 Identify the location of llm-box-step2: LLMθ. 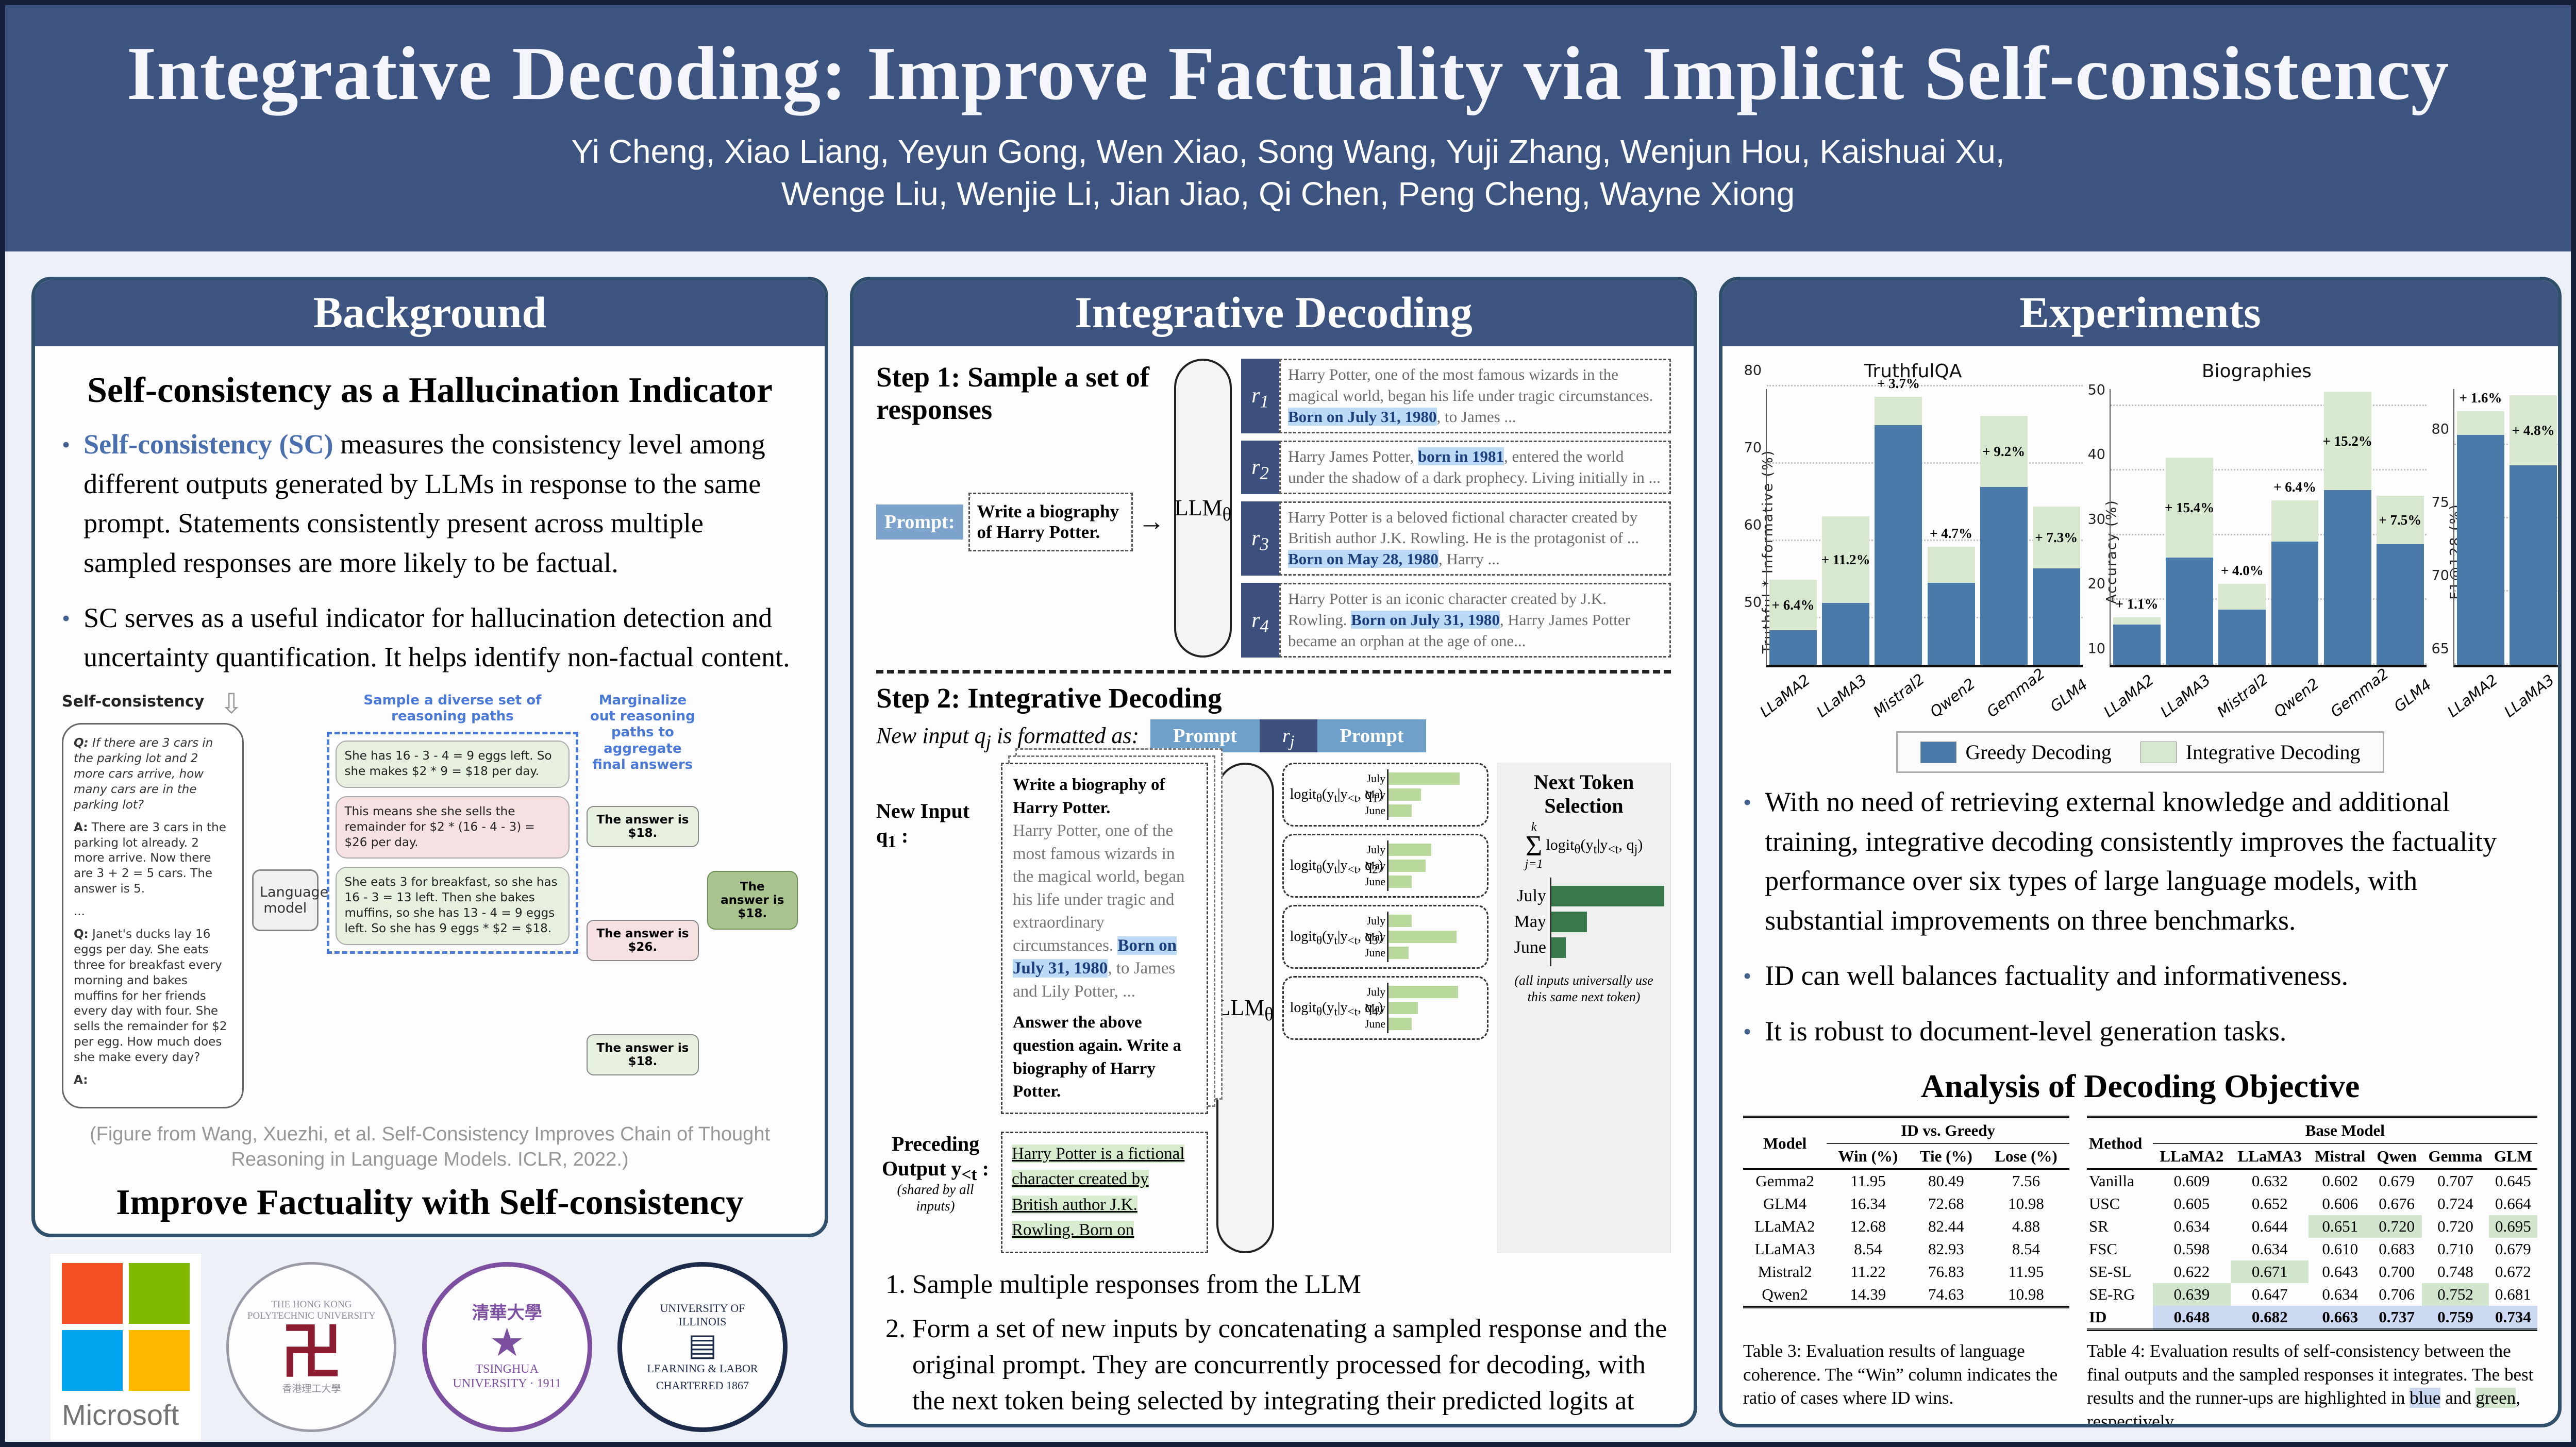
(1245, 1007).